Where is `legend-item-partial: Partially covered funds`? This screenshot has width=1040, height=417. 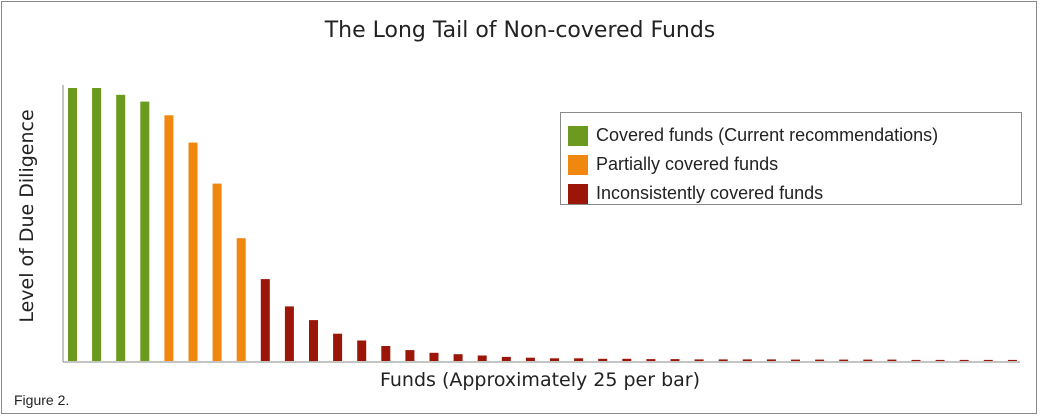
legend-item-partial: Partially covered funds is located at coordinates (791, 164).